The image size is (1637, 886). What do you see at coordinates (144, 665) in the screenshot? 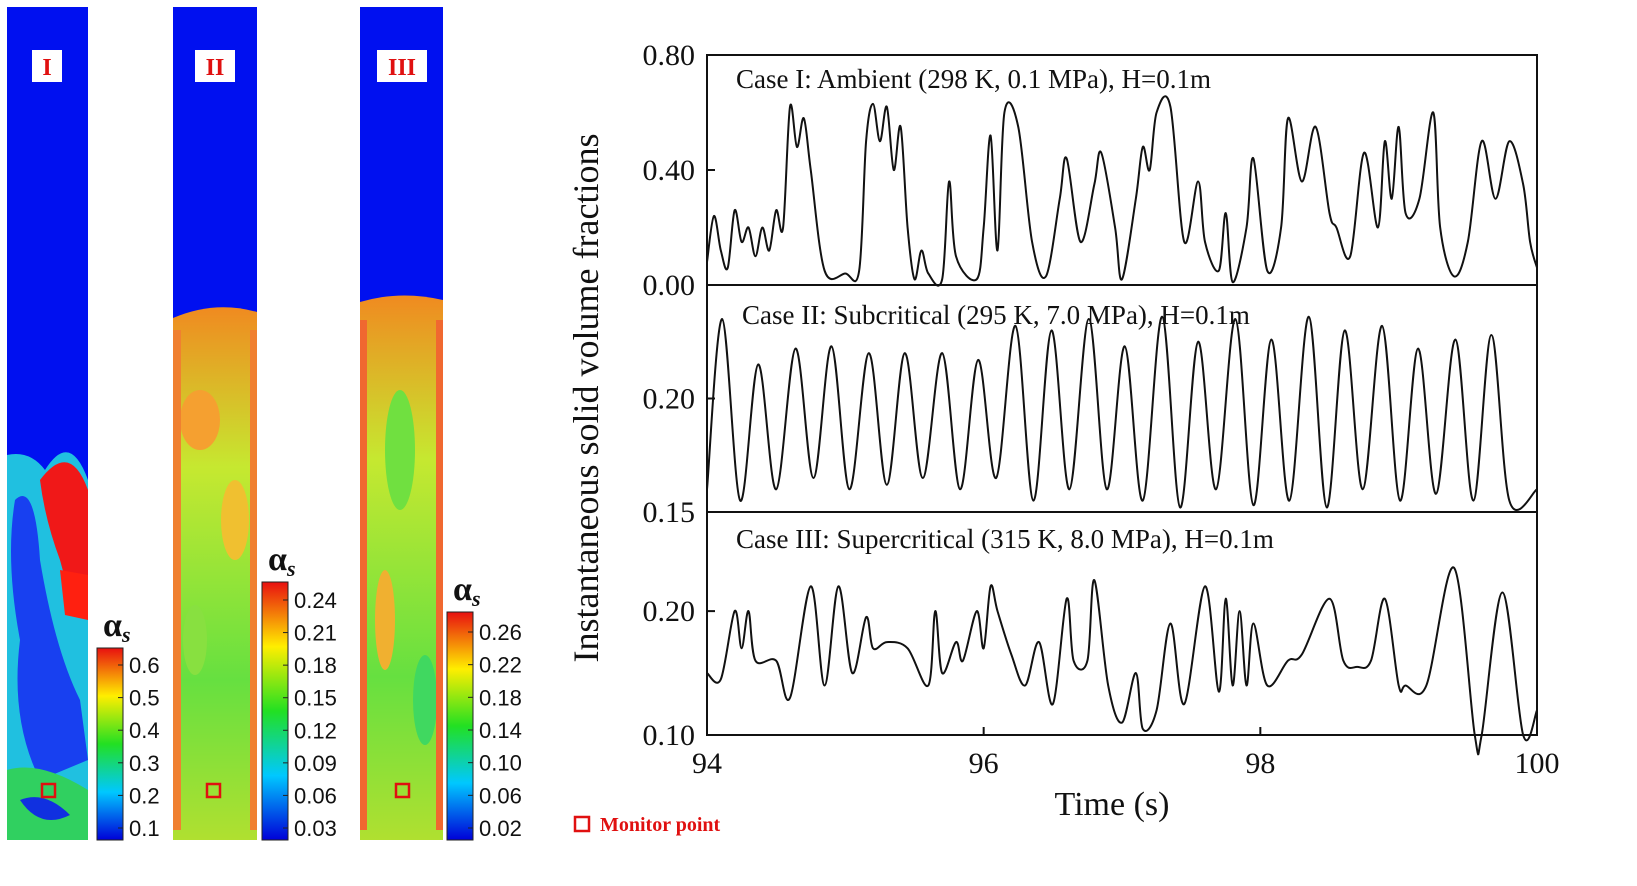
I see `colorbar-tick-label: 0.6` at bounding box center [144, 665].